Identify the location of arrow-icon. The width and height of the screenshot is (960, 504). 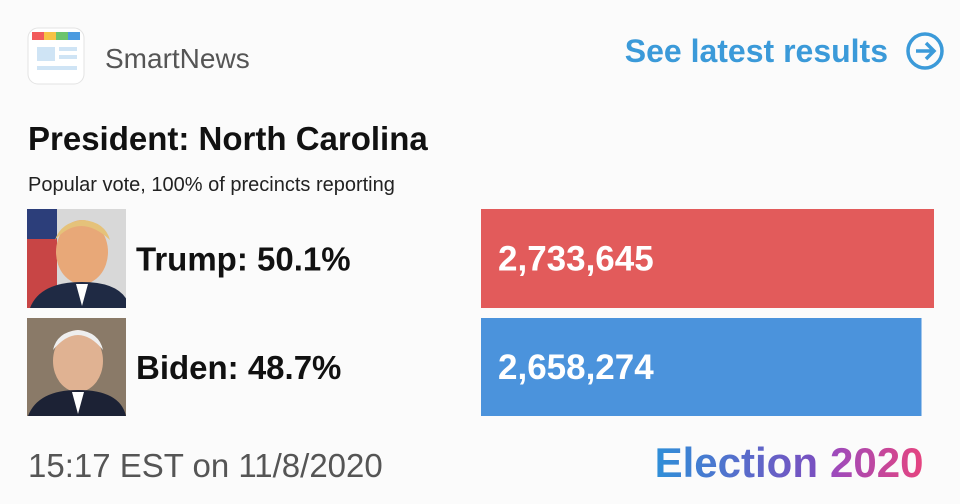
(925, 51).